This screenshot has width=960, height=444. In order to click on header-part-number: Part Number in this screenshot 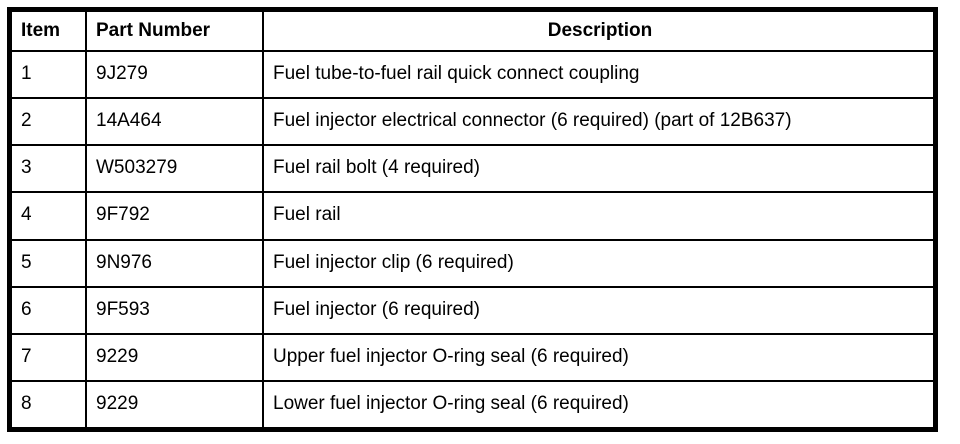, I will do `click(174, 32)`.